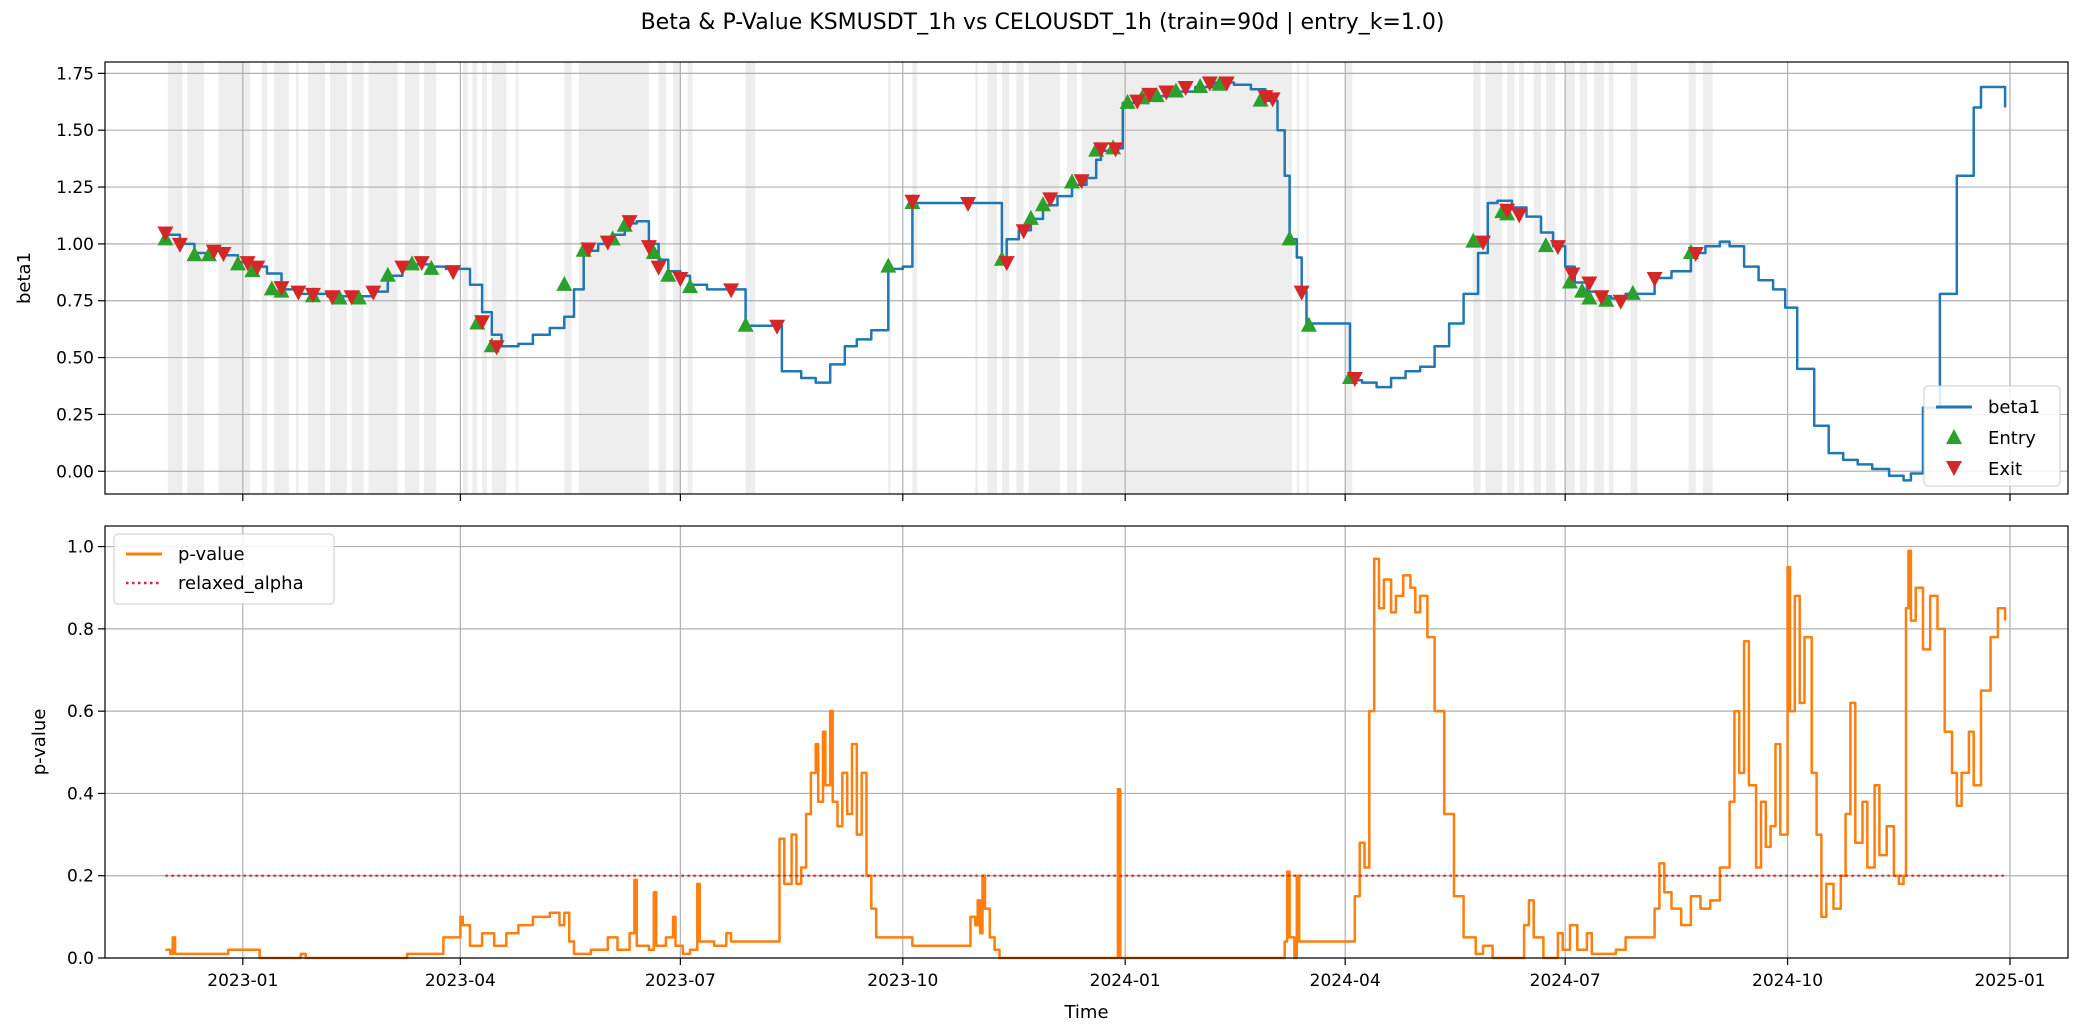 The height and width of the screenshot is (1036, 2085). Describe the element at coordinates (80, 794) in the screenshot. I see `y-tick-label: 0.4` at that location.